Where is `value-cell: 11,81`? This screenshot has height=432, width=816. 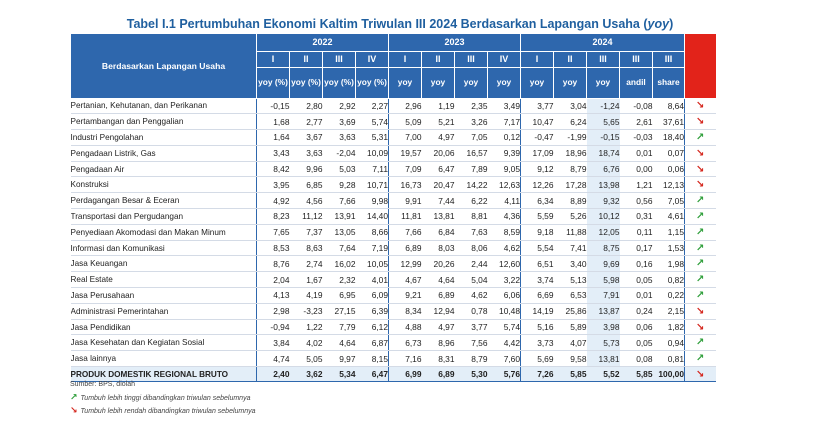
value-cell: 11,81 is located at coordinates (405, 216).